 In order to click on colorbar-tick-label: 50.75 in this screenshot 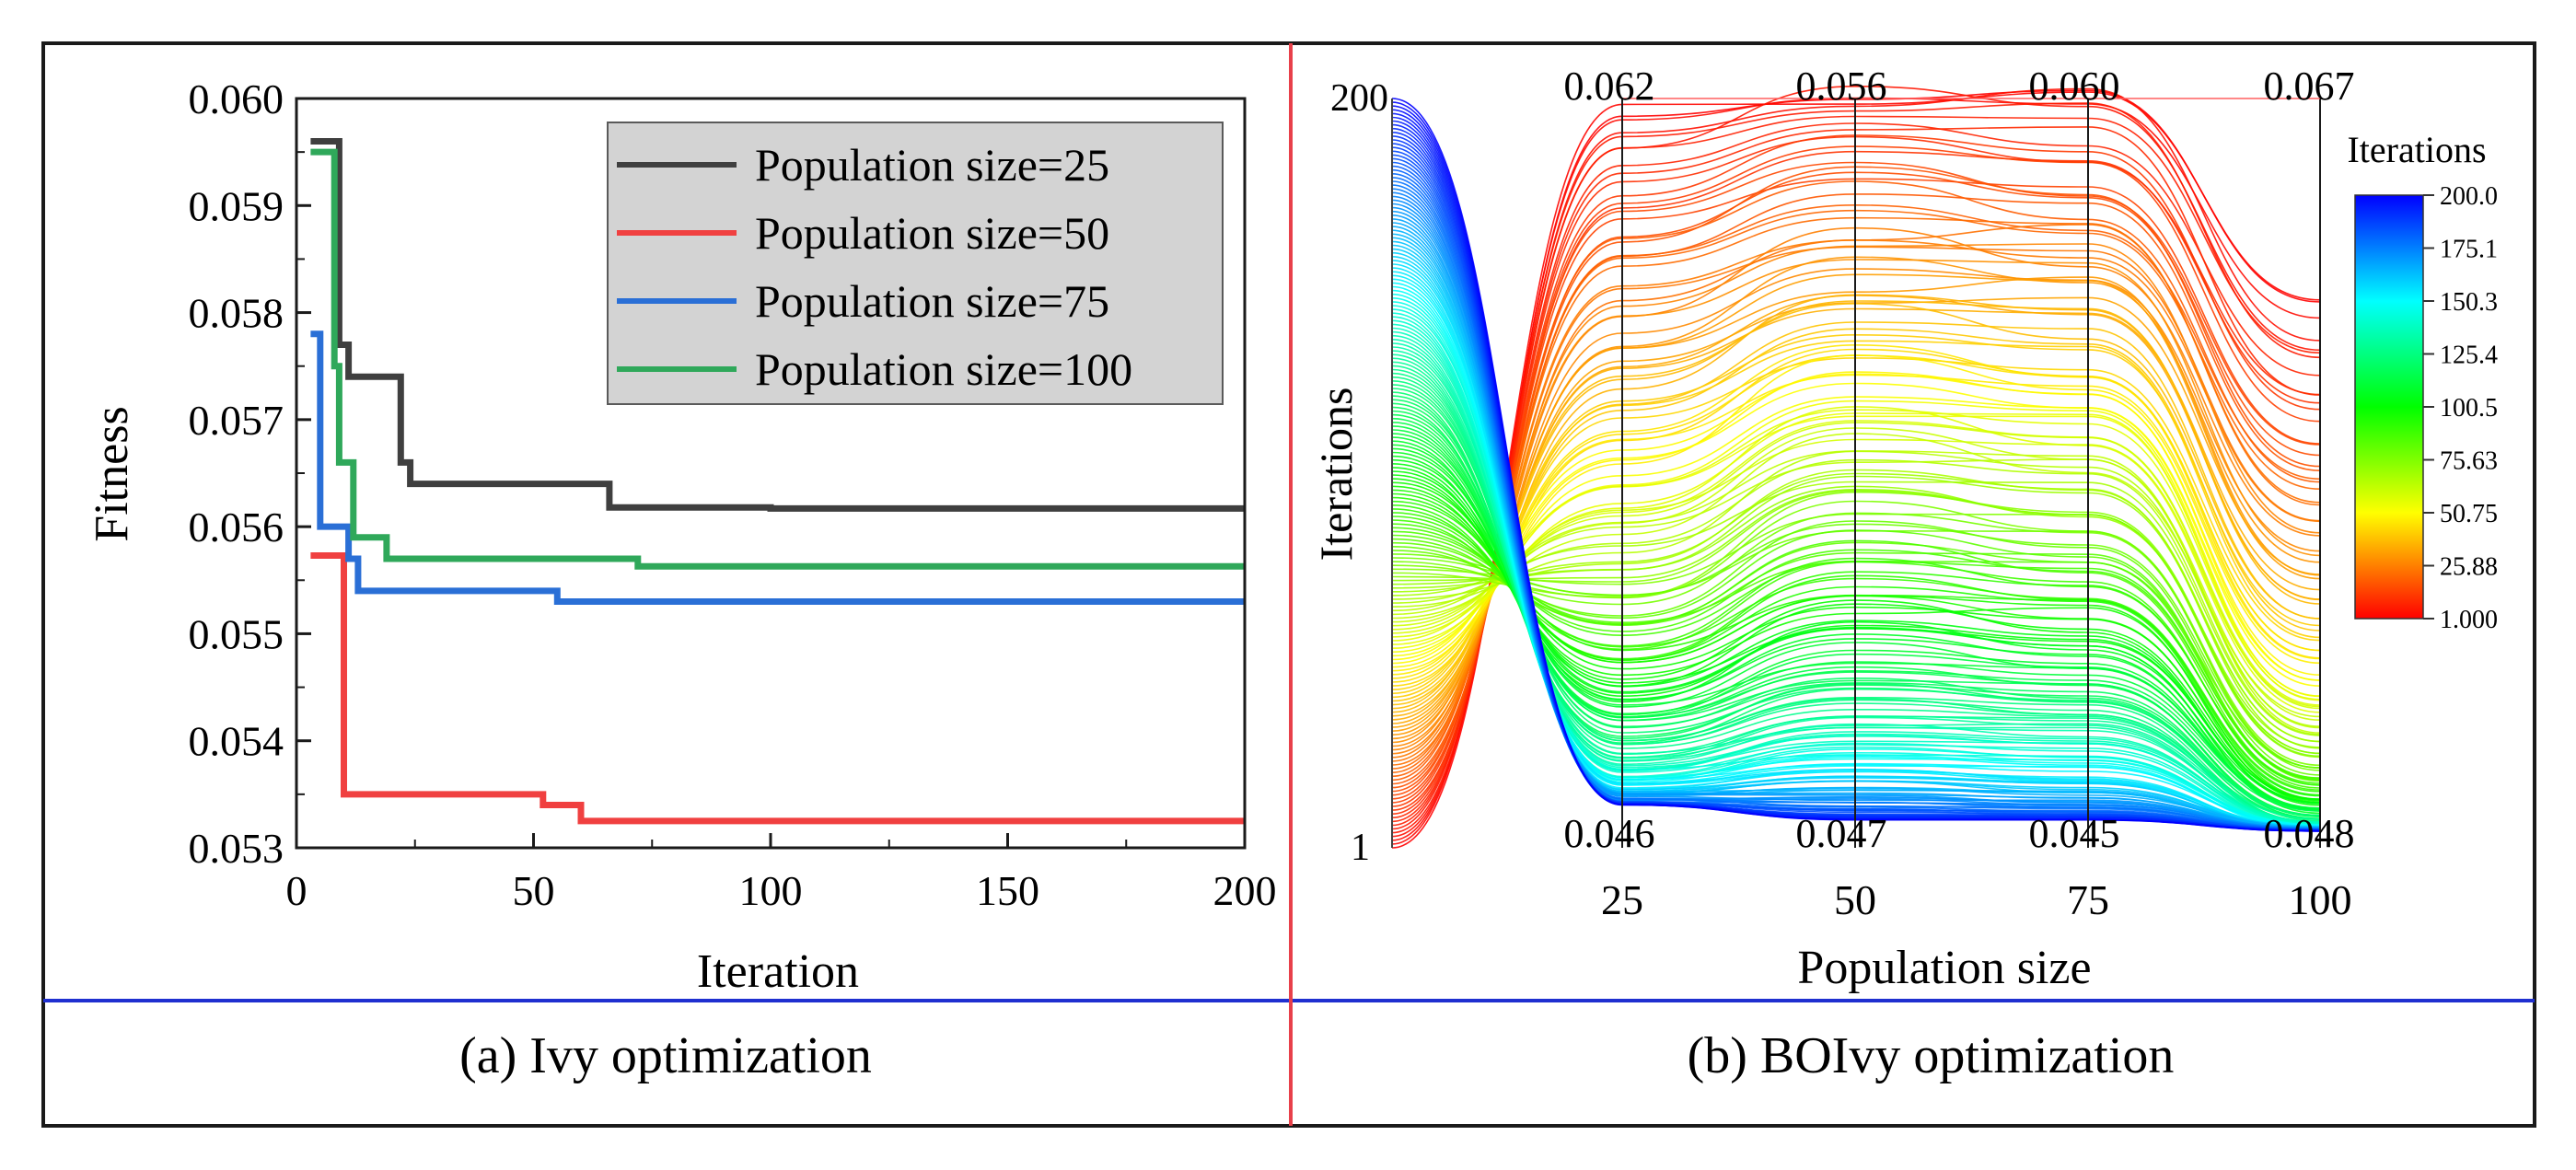, I will do `click(2469, 514)`.